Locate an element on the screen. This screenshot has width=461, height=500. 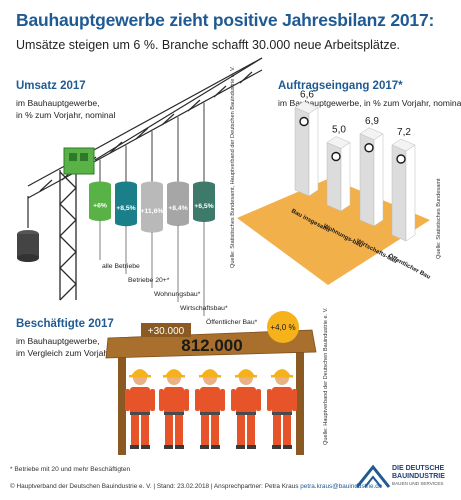
change-abs-box is located at coordinates (166, 330).